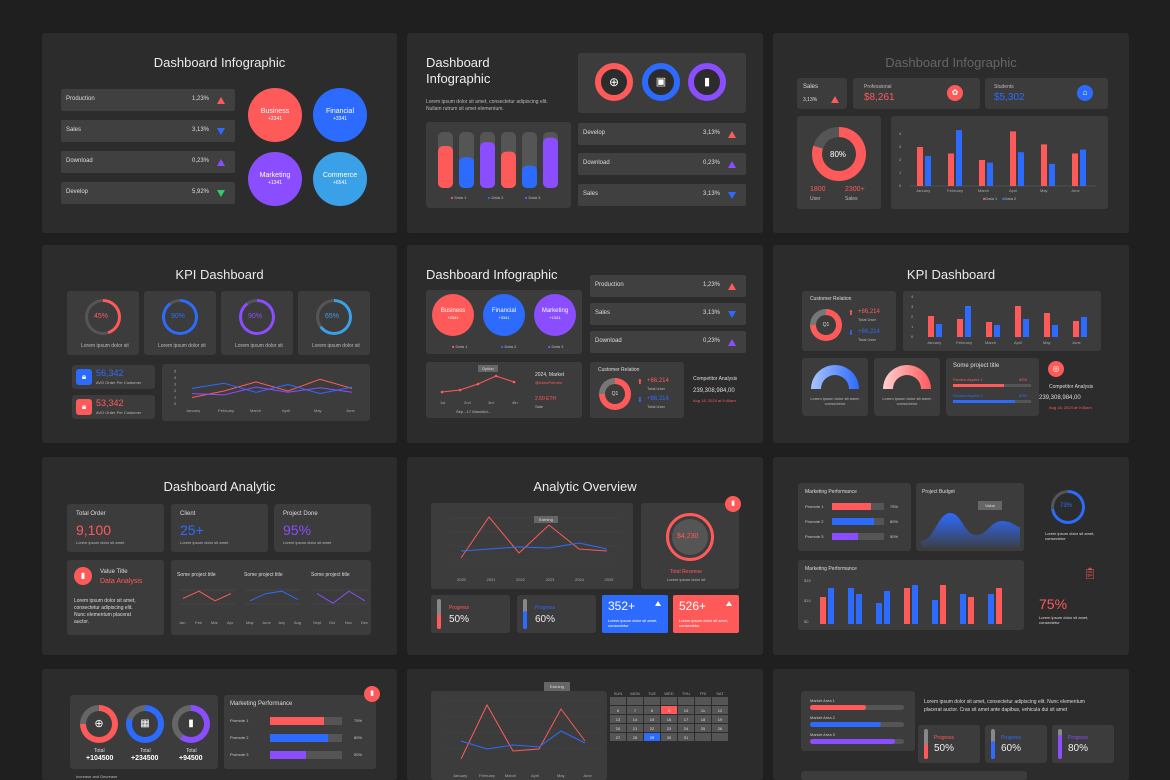 This screenshot has width=1170, height=780. Describe the element at coordinates (618, 728) in the screenshot. I see `calendar-day: 20` at that location.